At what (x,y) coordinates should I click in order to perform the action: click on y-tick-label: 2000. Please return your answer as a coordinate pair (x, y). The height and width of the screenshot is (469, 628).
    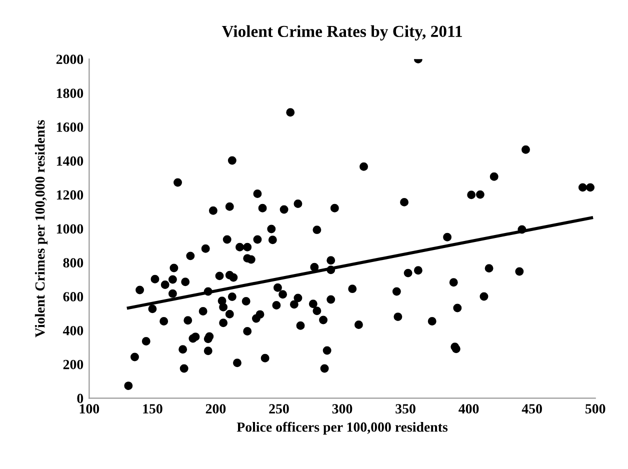
    Looking at the image, I should click on (70, 59).